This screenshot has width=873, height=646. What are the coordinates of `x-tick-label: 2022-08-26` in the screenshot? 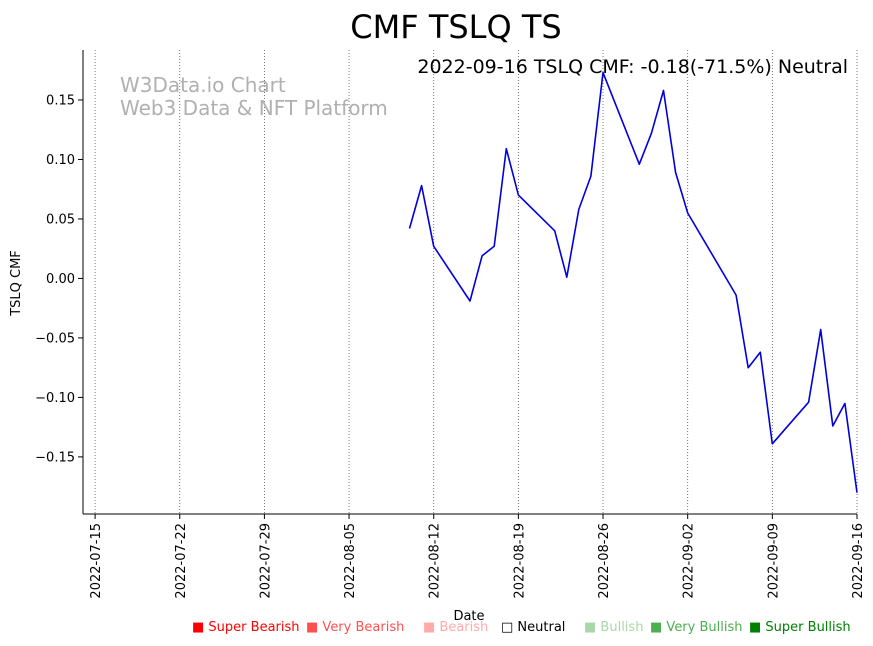 It's located at (604, 561).